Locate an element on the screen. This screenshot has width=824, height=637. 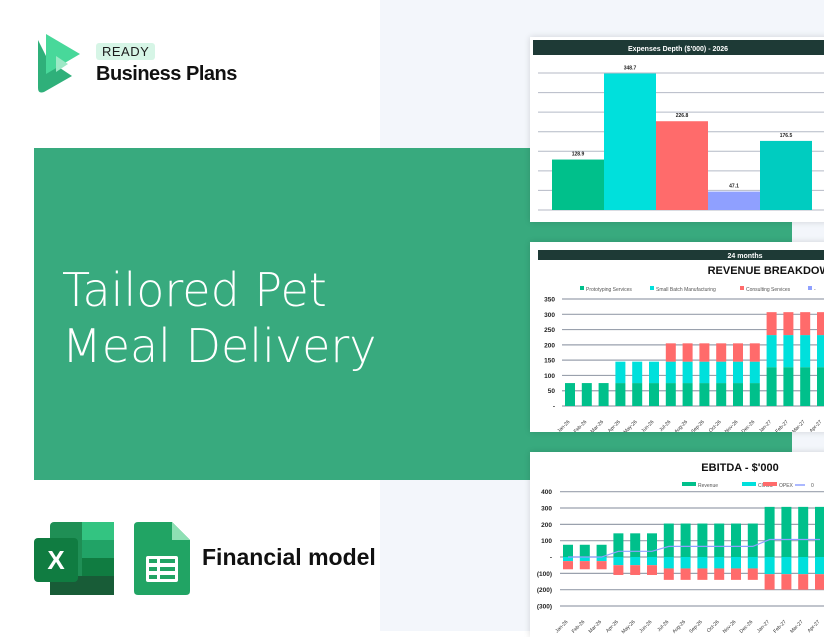
y-tick-label: 350 is located at coordinates (549, 300).